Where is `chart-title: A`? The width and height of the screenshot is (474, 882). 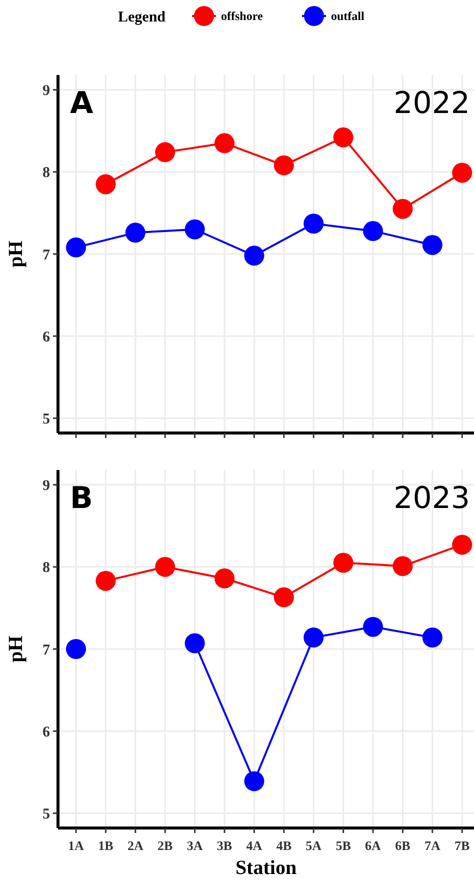 chart-title: A is located at coordinates (82, 103).